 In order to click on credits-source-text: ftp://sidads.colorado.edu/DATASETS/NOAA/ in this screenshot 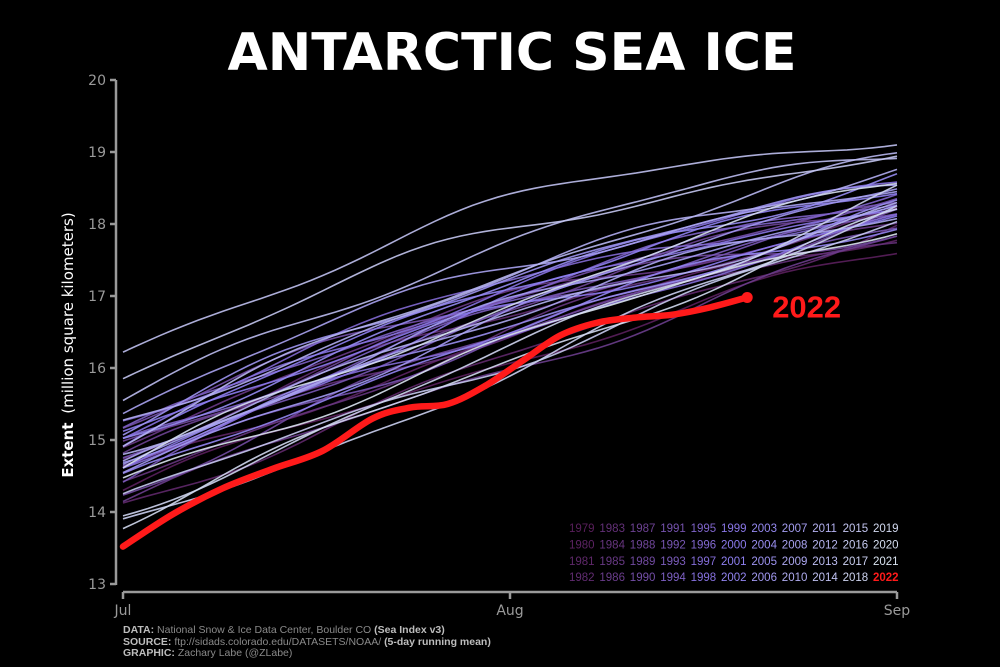, I will do `click(278, 641)`.